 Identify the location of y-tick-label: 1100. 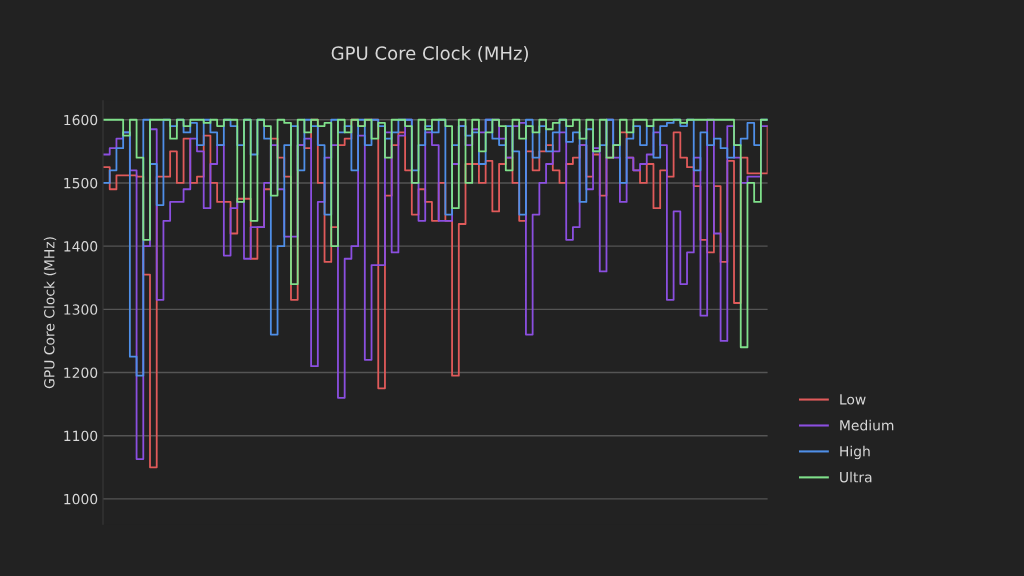
(81, 436).